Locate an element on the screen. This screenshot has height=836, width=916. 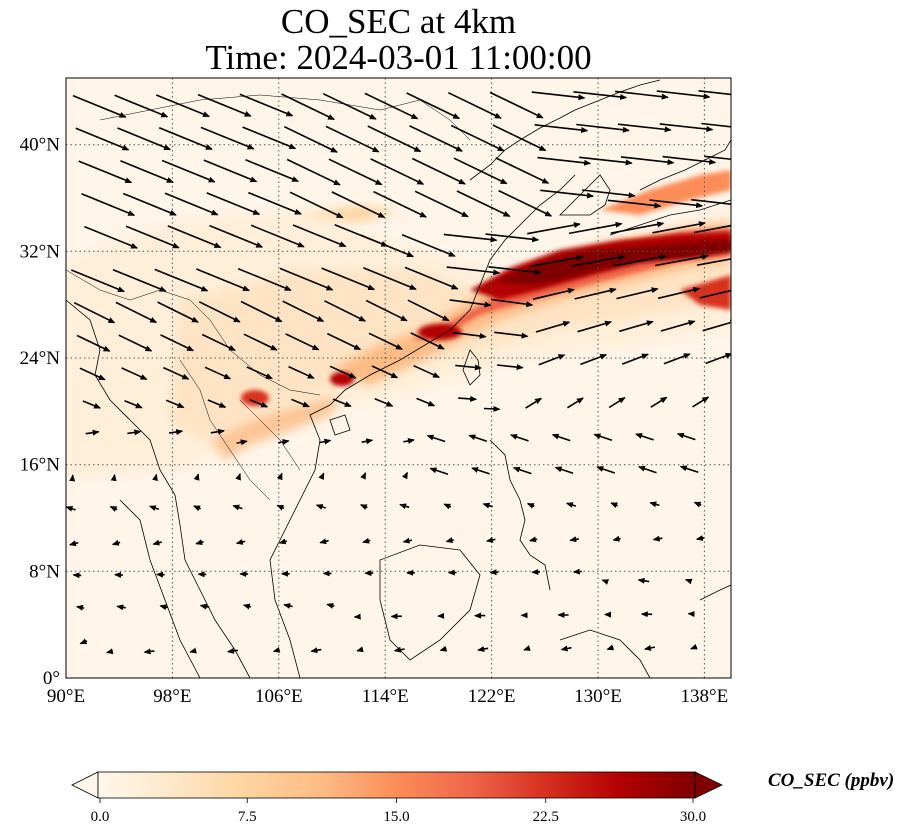
map-title: CO_SEC at 4km is located at coordinates (398, 21).